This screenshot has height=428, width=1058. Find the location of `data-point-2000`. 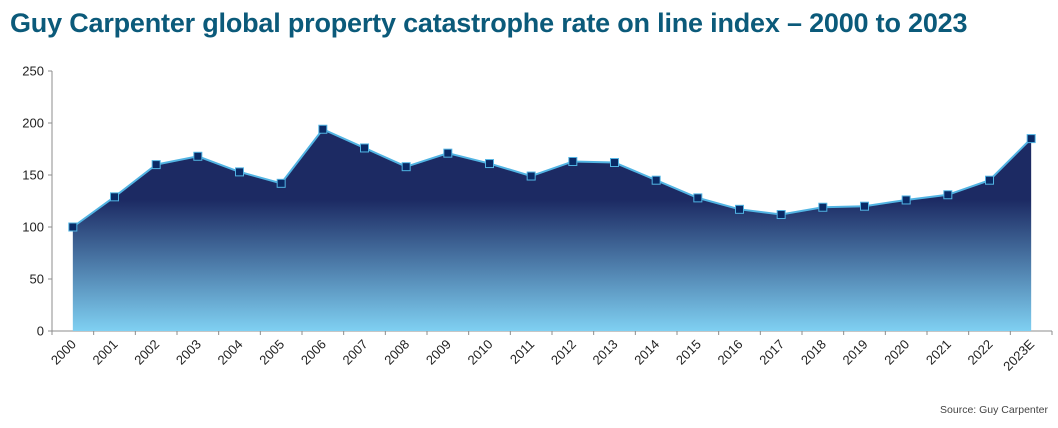

data-point-2000 is located at coordinates (73, 227).